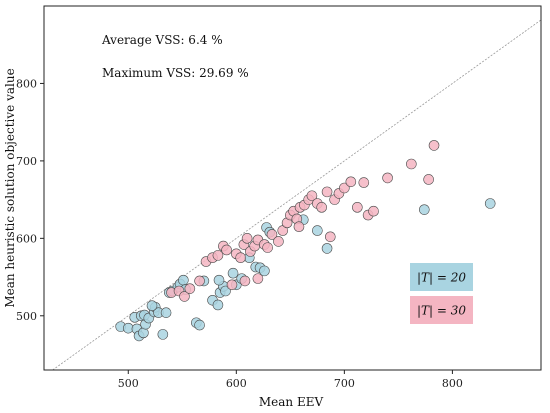  Describe the element at coordinates (26, 238) in the screenshot. I see `y-tick-label: 600` at that location.